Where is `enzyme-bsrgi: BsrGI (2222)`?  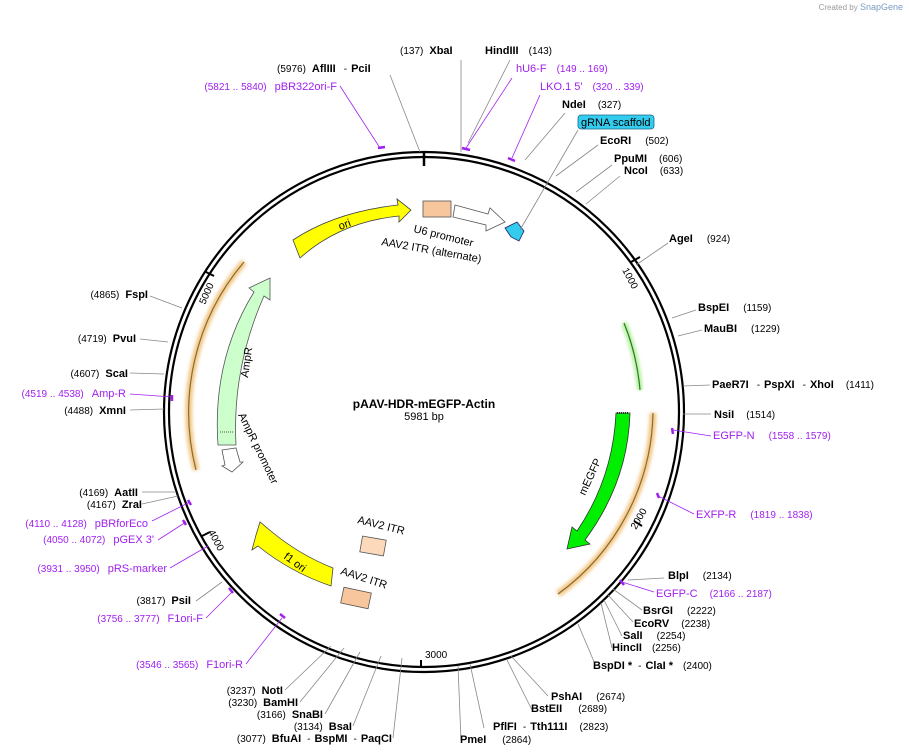
enzyme-bsrgi: BsrGI (2222) is located at coordinates (679, 611).